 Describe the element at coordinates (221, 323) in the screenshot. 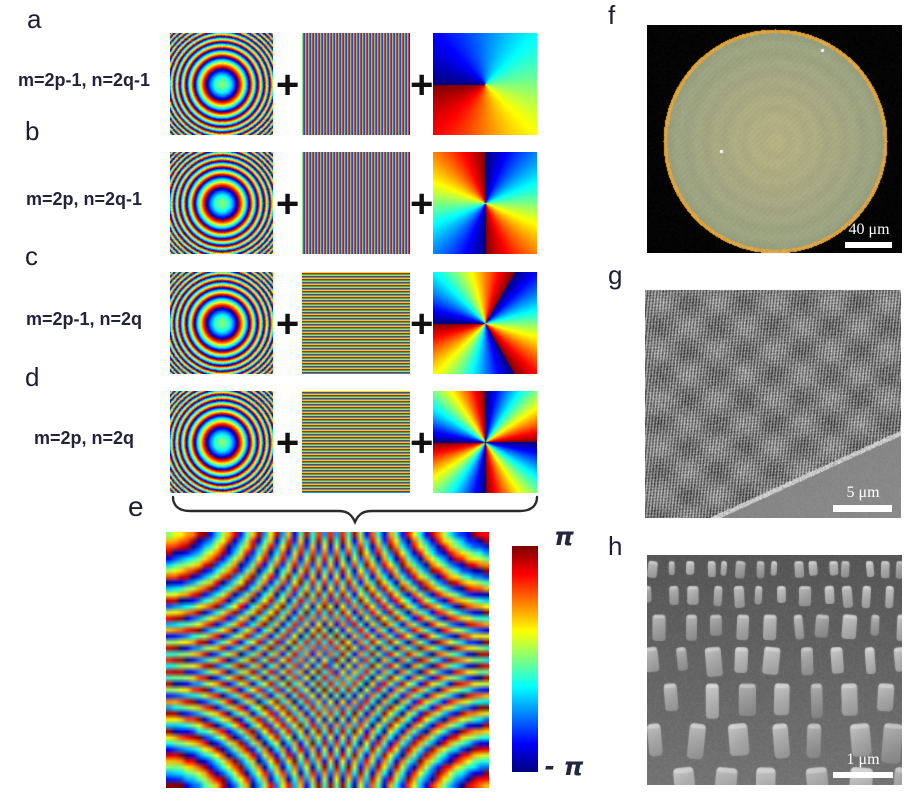

I see `fresnel-phase-image-c` at that location.